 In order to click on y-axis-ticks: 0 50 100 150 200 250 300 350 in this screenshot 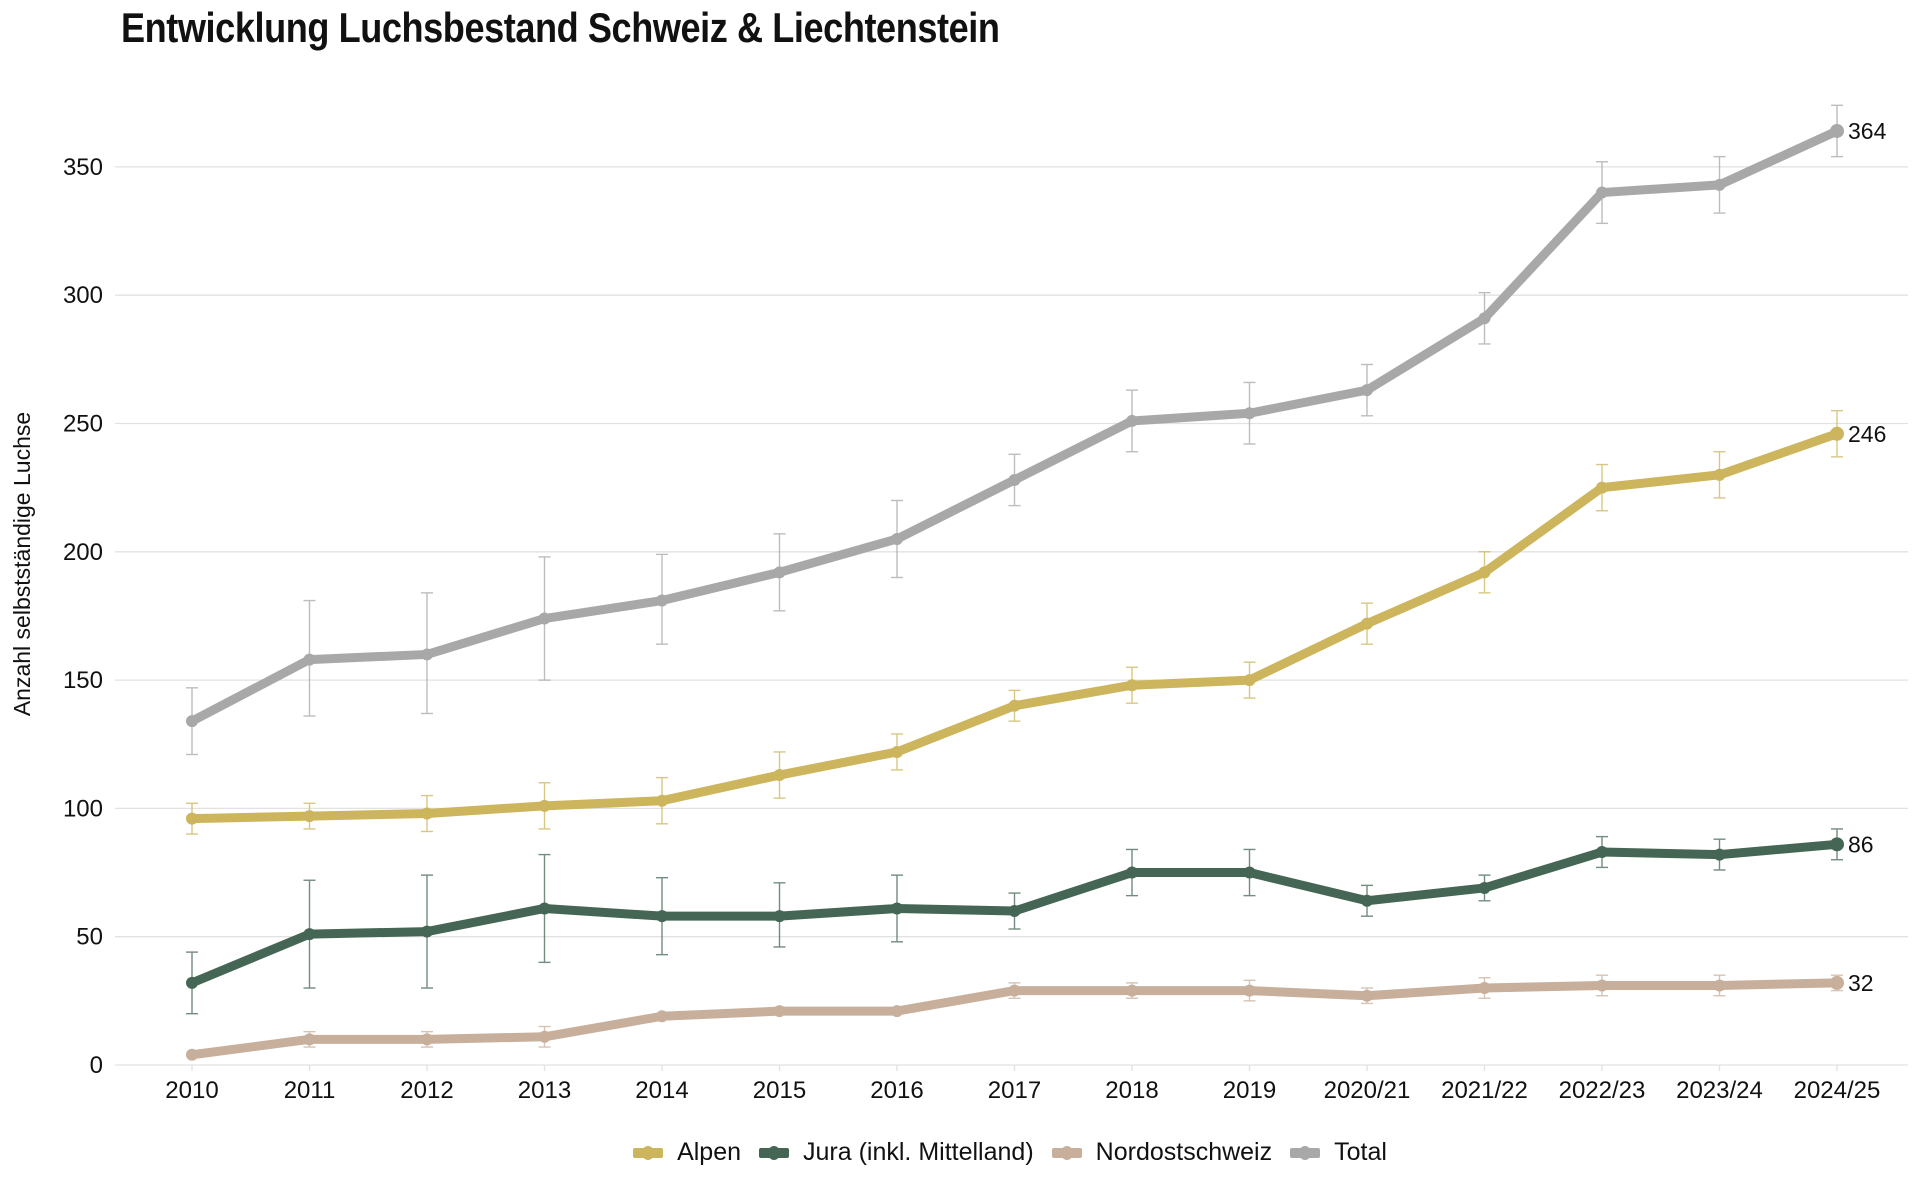, I will do `click(83, 616)`.